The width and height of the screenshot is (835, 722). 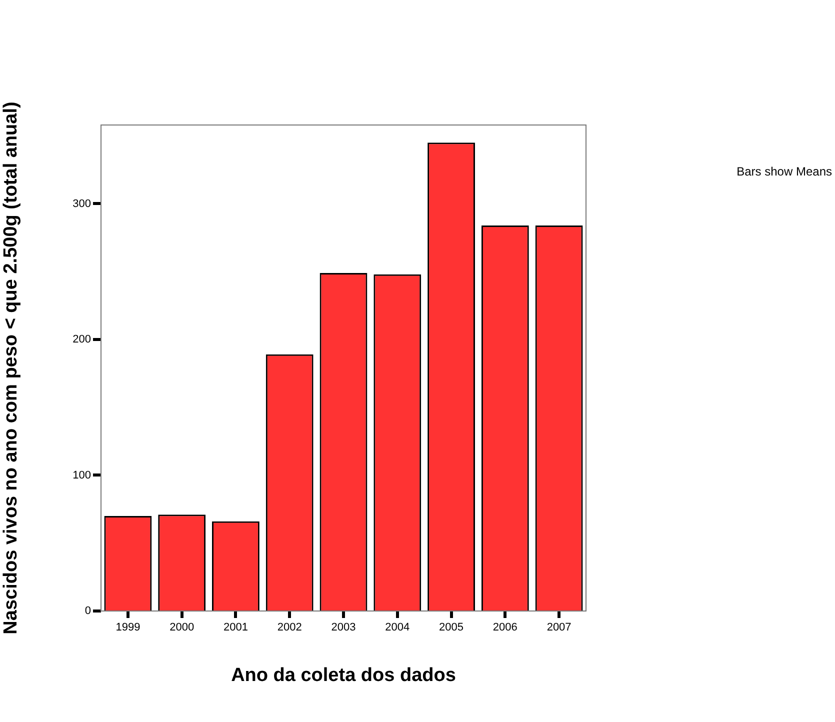 I want to click on x-tick-label: 2000, so click(x=182, y=628).